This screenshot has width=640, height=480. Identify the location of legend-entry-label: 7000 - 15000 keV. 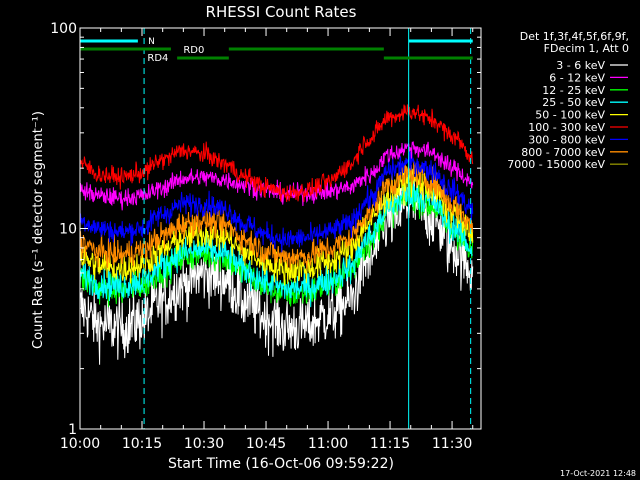
(556, 164).